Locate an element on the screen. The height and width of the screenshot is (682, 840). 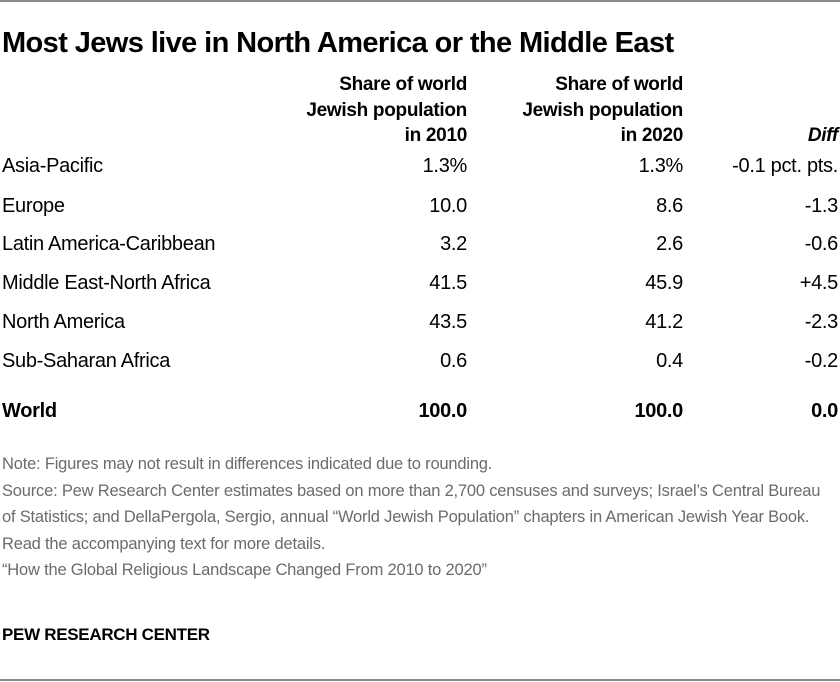
cell-2010: 1.3% is located at coordinates (445, 166).